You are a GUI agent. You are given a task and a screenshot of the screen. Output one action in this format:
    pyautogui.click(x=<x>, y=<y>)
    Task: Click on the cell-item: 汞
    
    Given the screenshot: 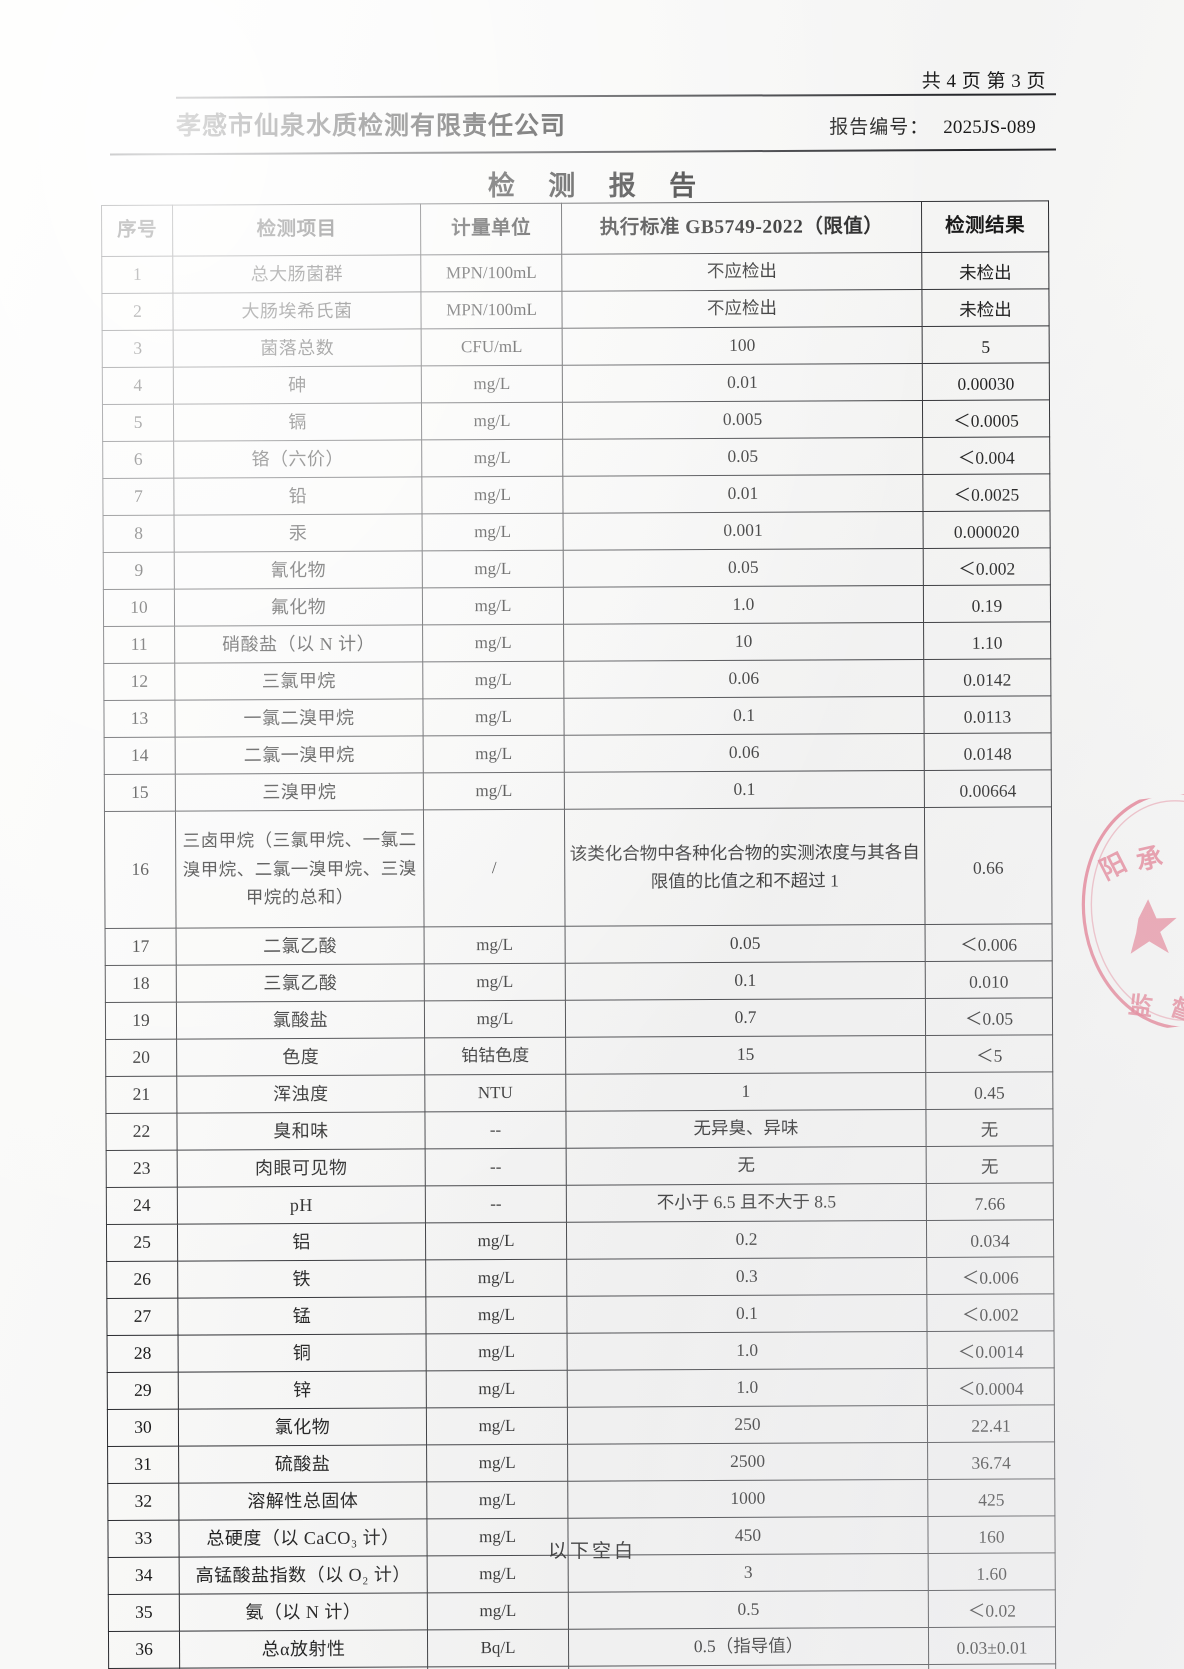 What is the action you would take?
    pyautogui.click(x=298, y=533)
    